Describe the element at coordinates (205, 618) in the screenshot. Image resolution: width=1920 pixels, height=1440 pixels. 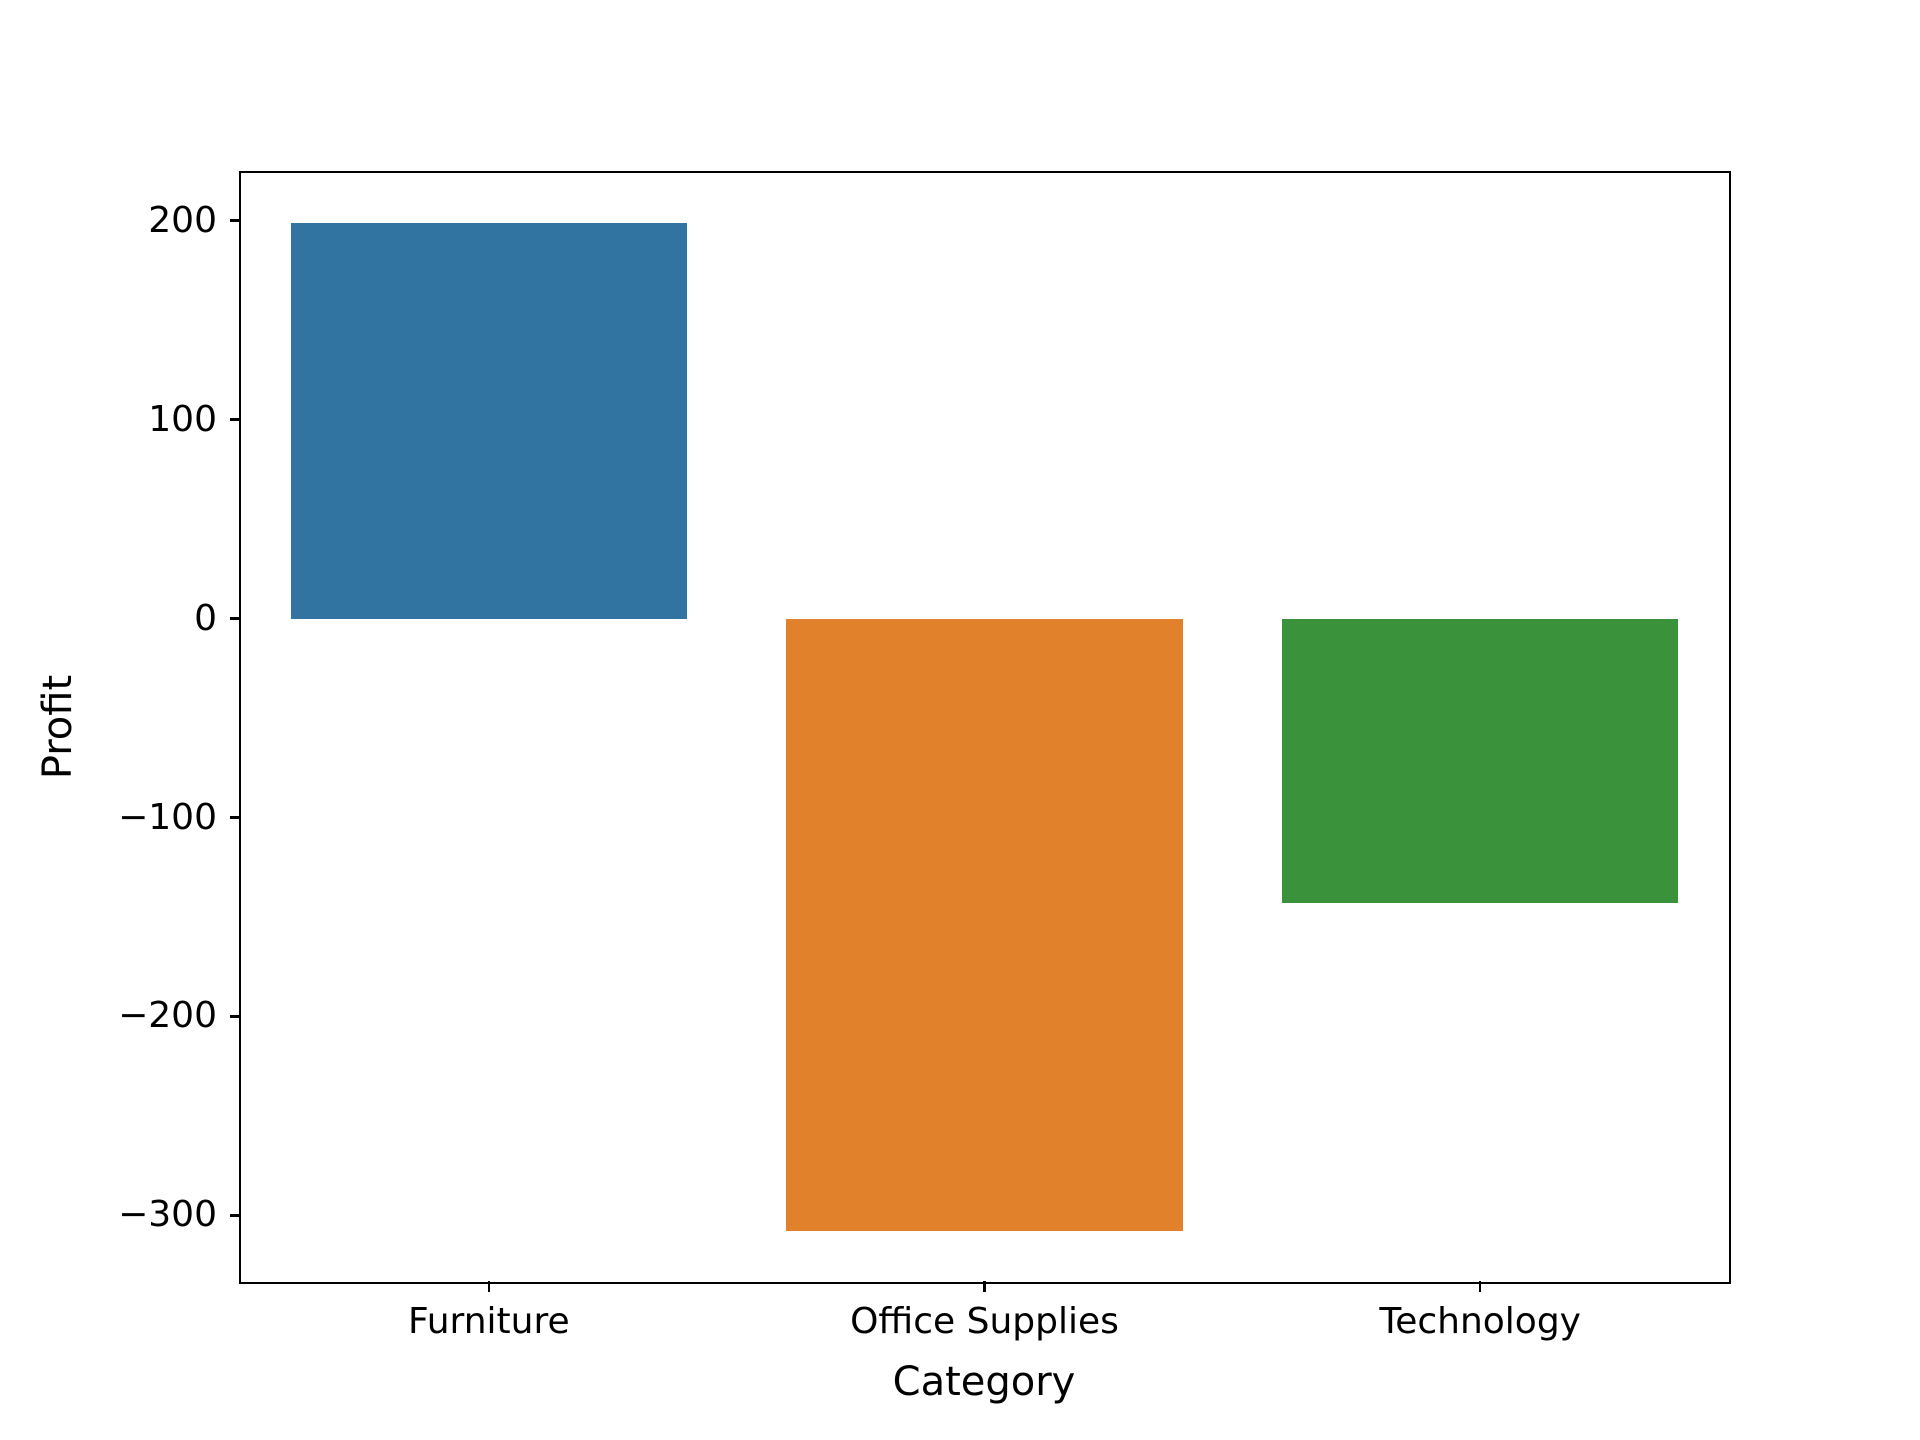
I see `y-tick-label-0: 0` at that location.